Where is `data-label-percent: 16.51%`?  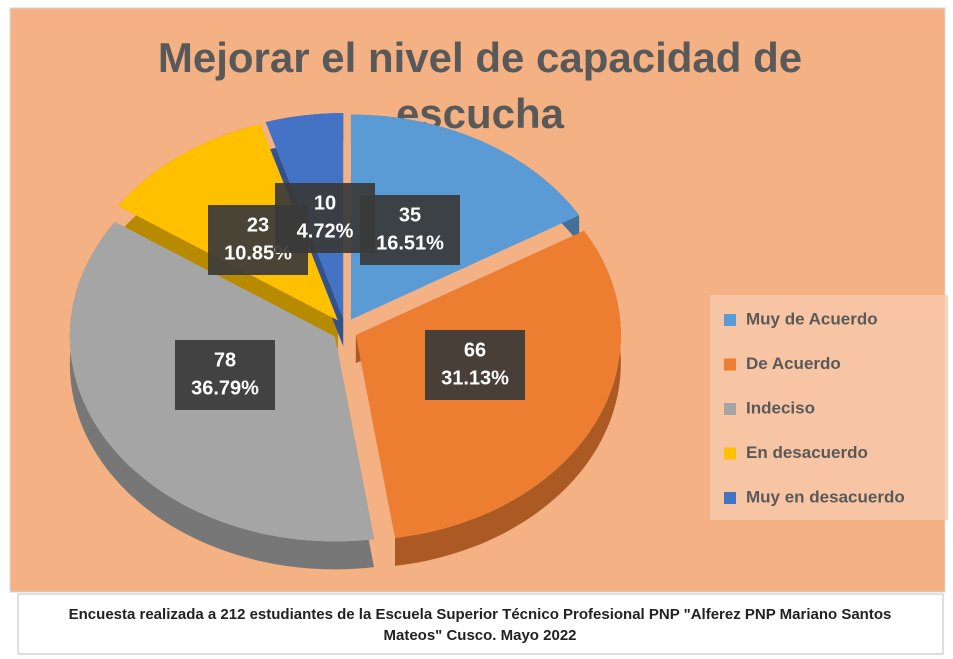
data-label-percent: 16.51% is located at coordinates (410, 243).